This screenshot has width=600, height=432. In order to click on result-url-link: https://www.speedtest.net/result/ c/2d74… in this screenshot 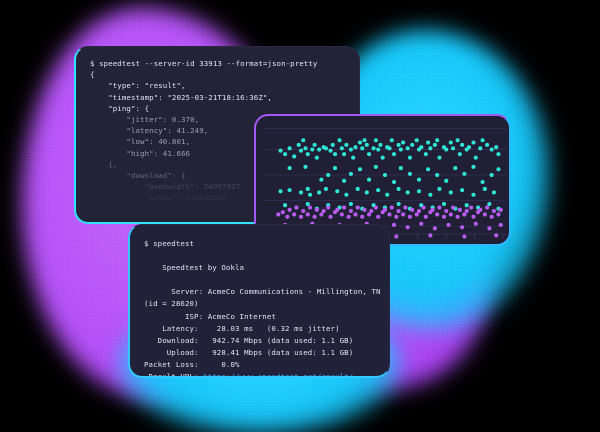, I will do `click(278, 375)`.